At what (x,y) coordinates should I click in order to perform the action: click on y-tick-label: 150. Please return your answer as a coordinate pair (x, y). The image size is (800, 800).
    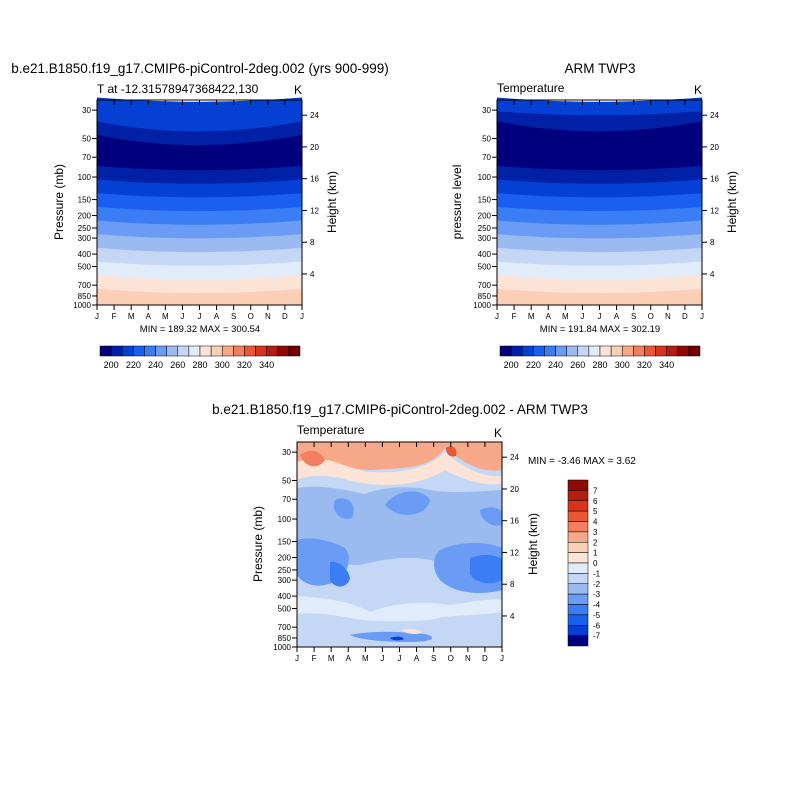
    Looking at the image, I should click on (485, 200).